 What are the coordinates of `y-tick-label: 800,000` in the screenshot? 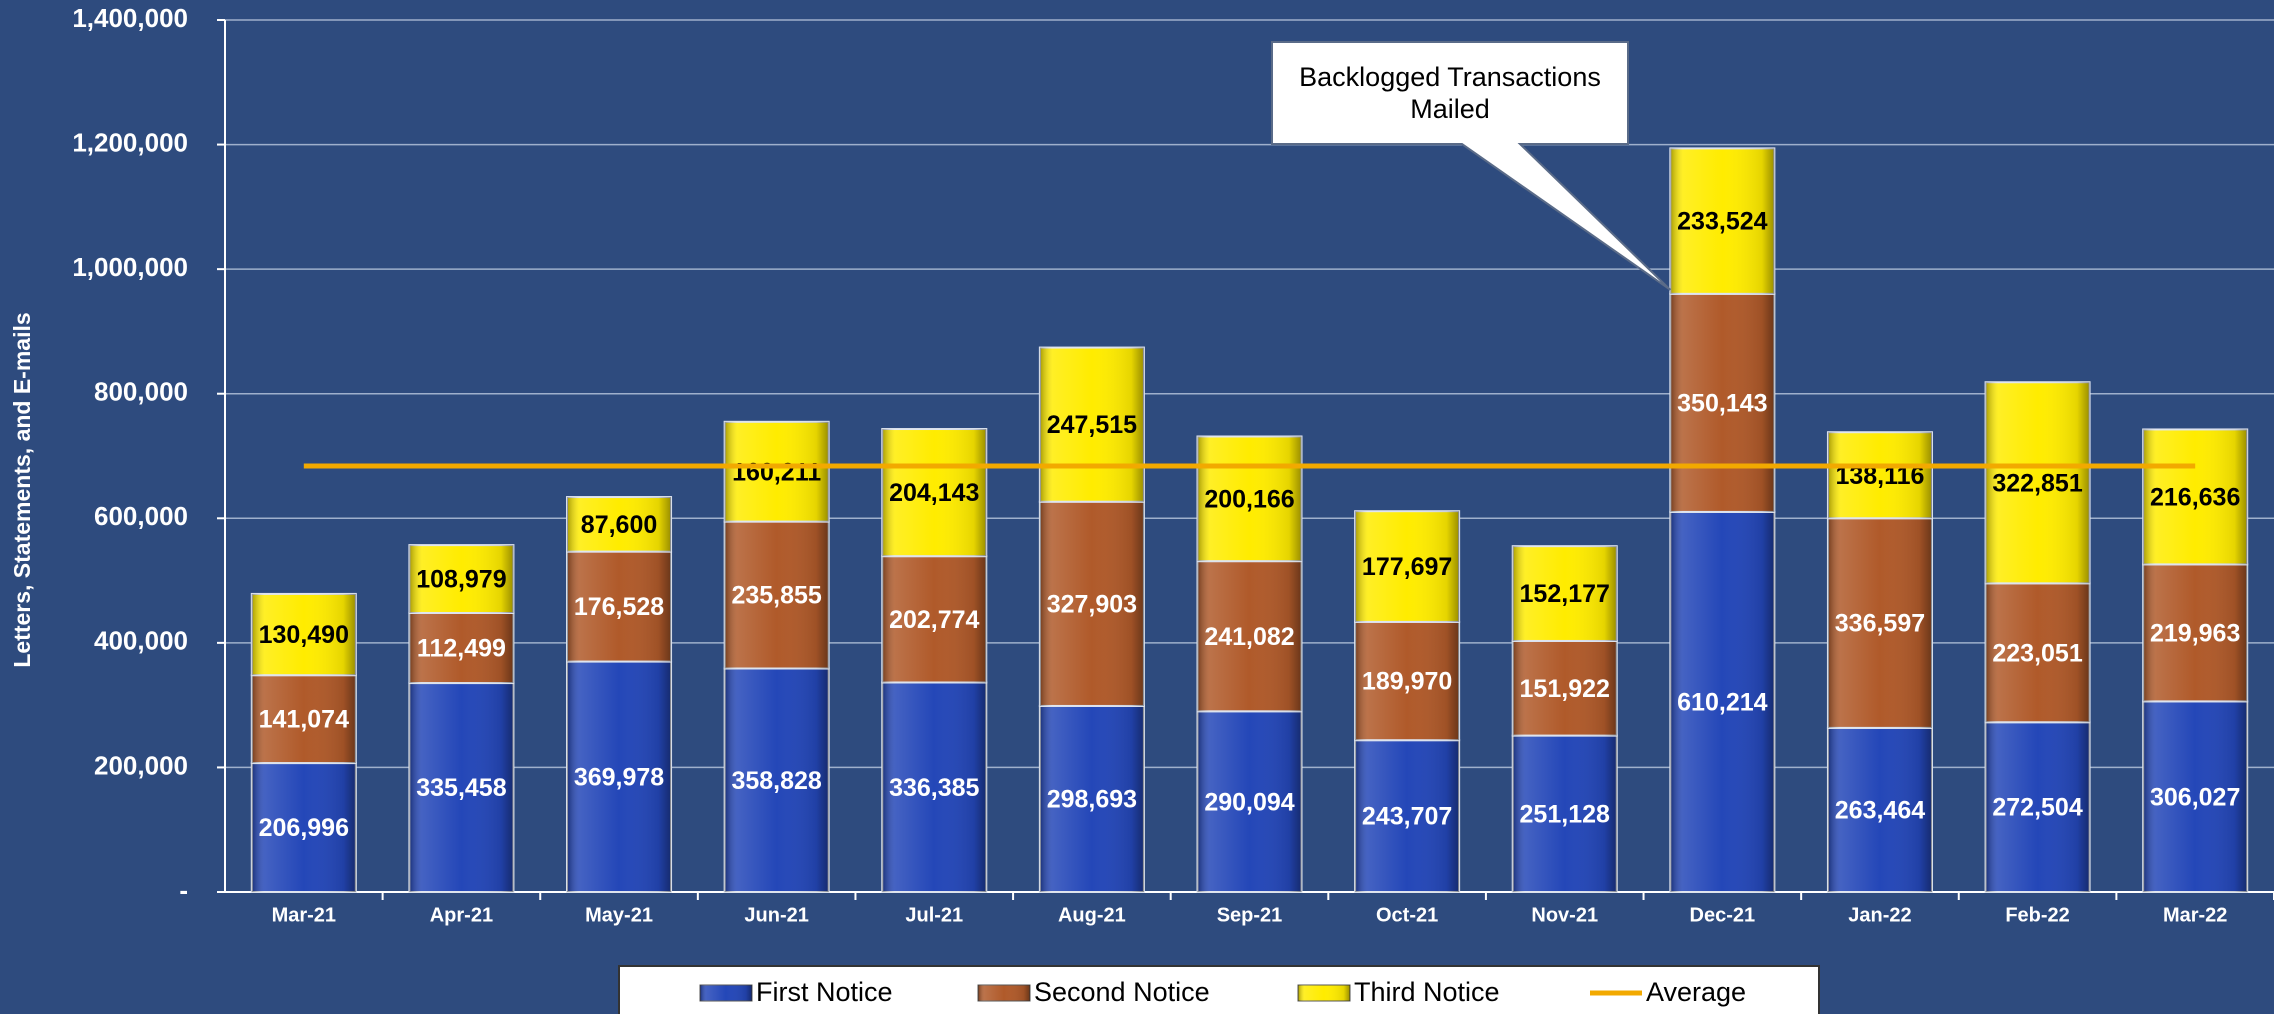 It's located at (141, 392).